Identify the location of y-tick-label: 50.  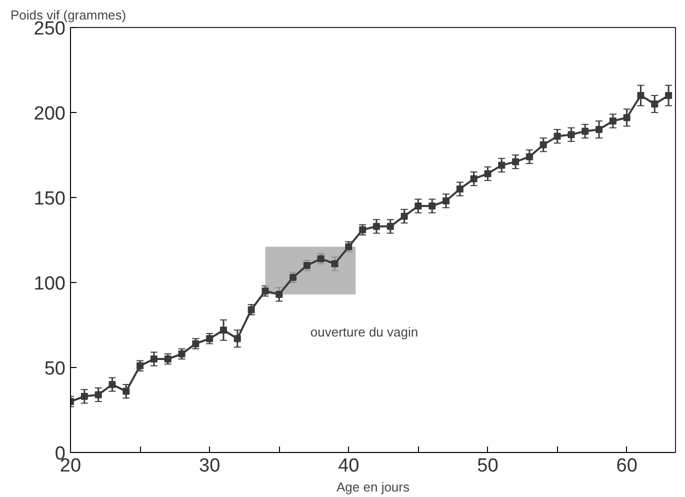
(55, 369).